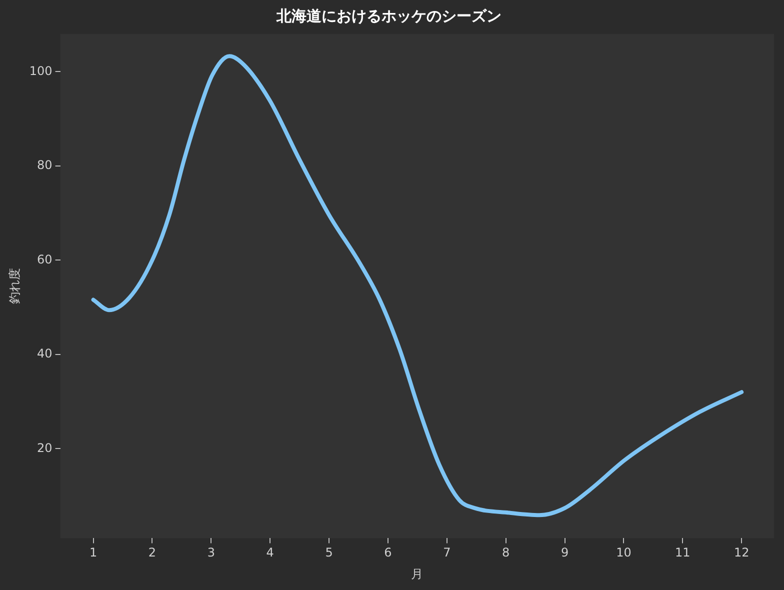 This screenshot has height=590, width=784. I want to click on x-tick-label: 4, so click(270, 553).